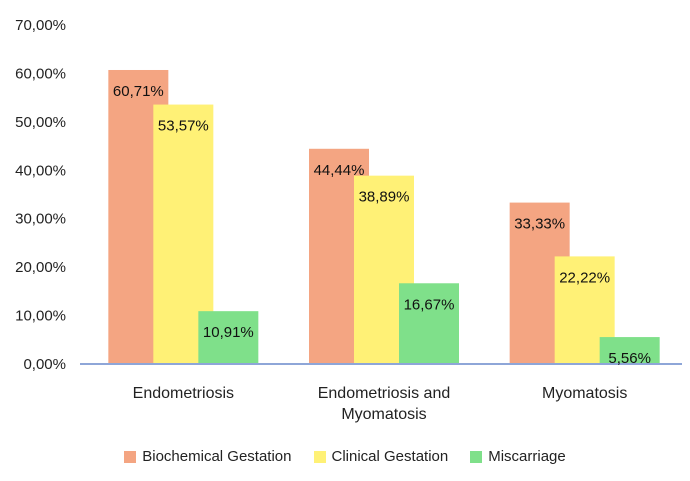 The image size is (690, 481). I want to click on data-label: 33,33%, so click(539, 224).